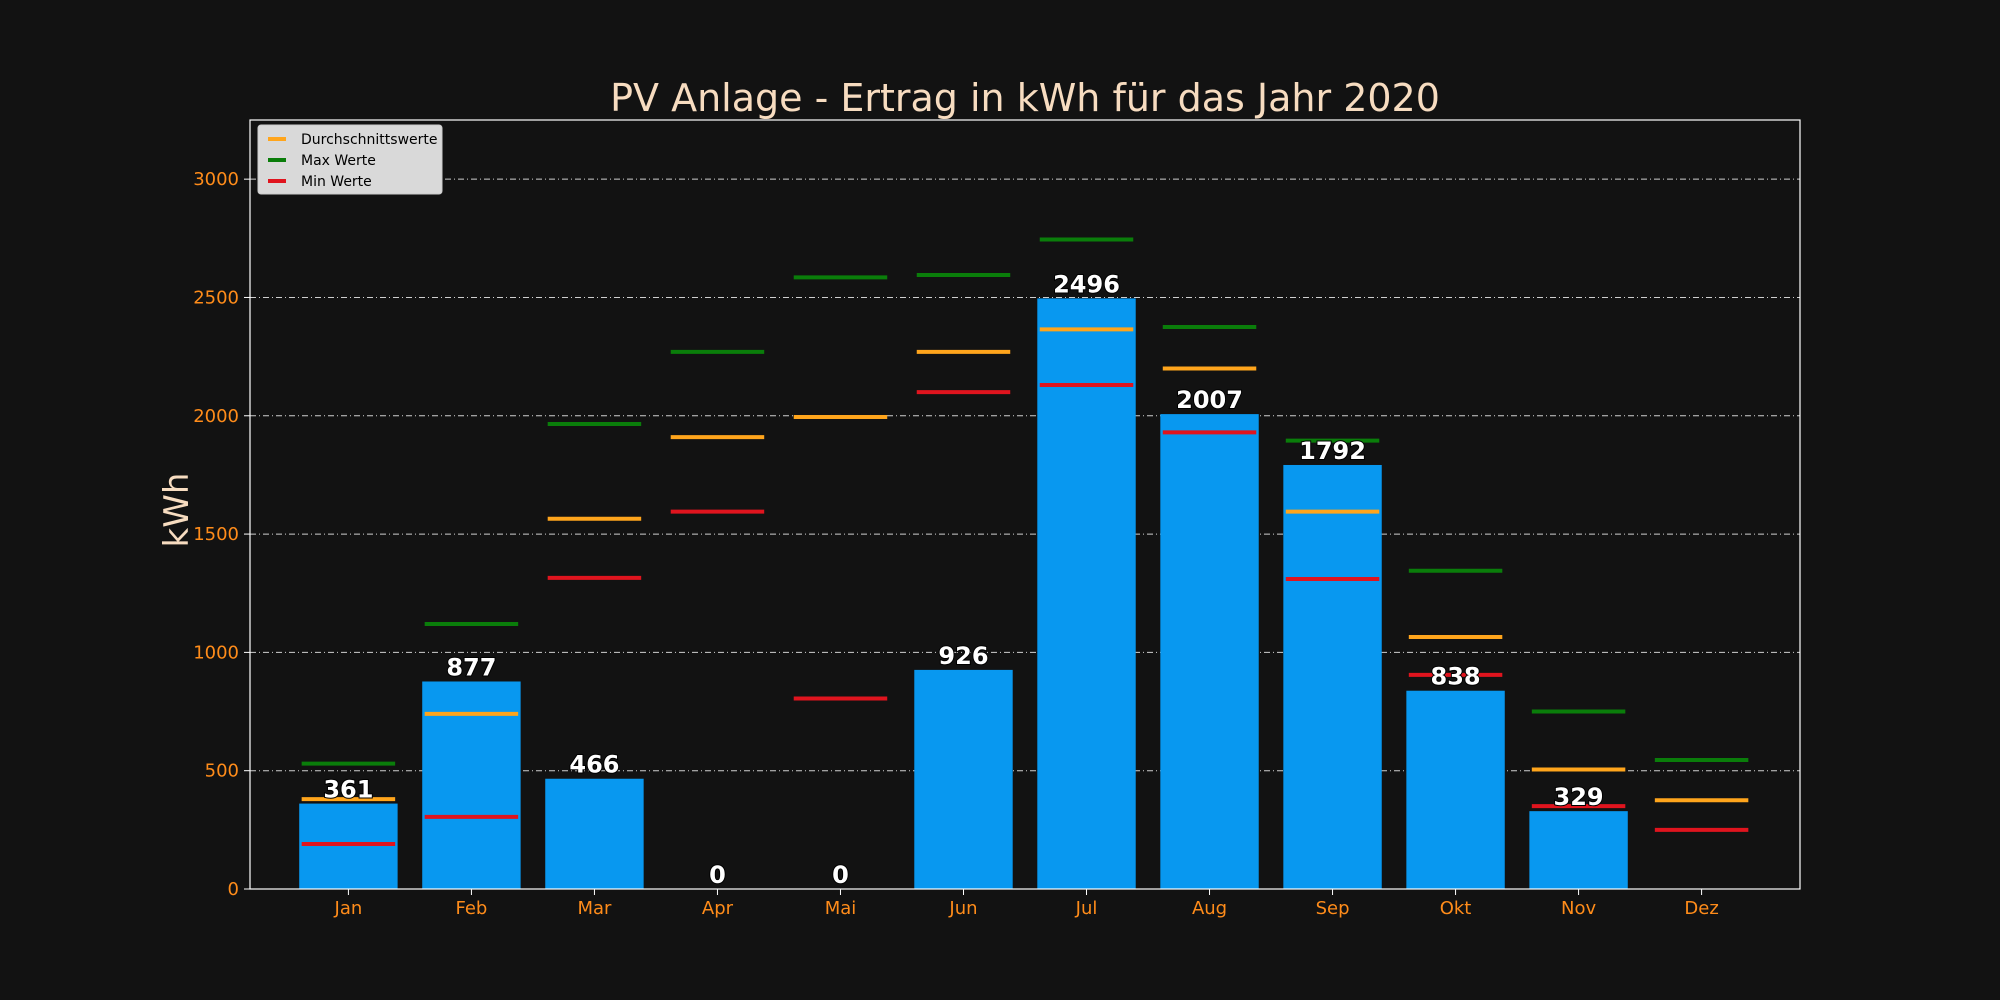  What do you see at coordinates (338, 161) in the screenshot?
I see `legend-label: Max Werte` at bounding box center [338, 161].